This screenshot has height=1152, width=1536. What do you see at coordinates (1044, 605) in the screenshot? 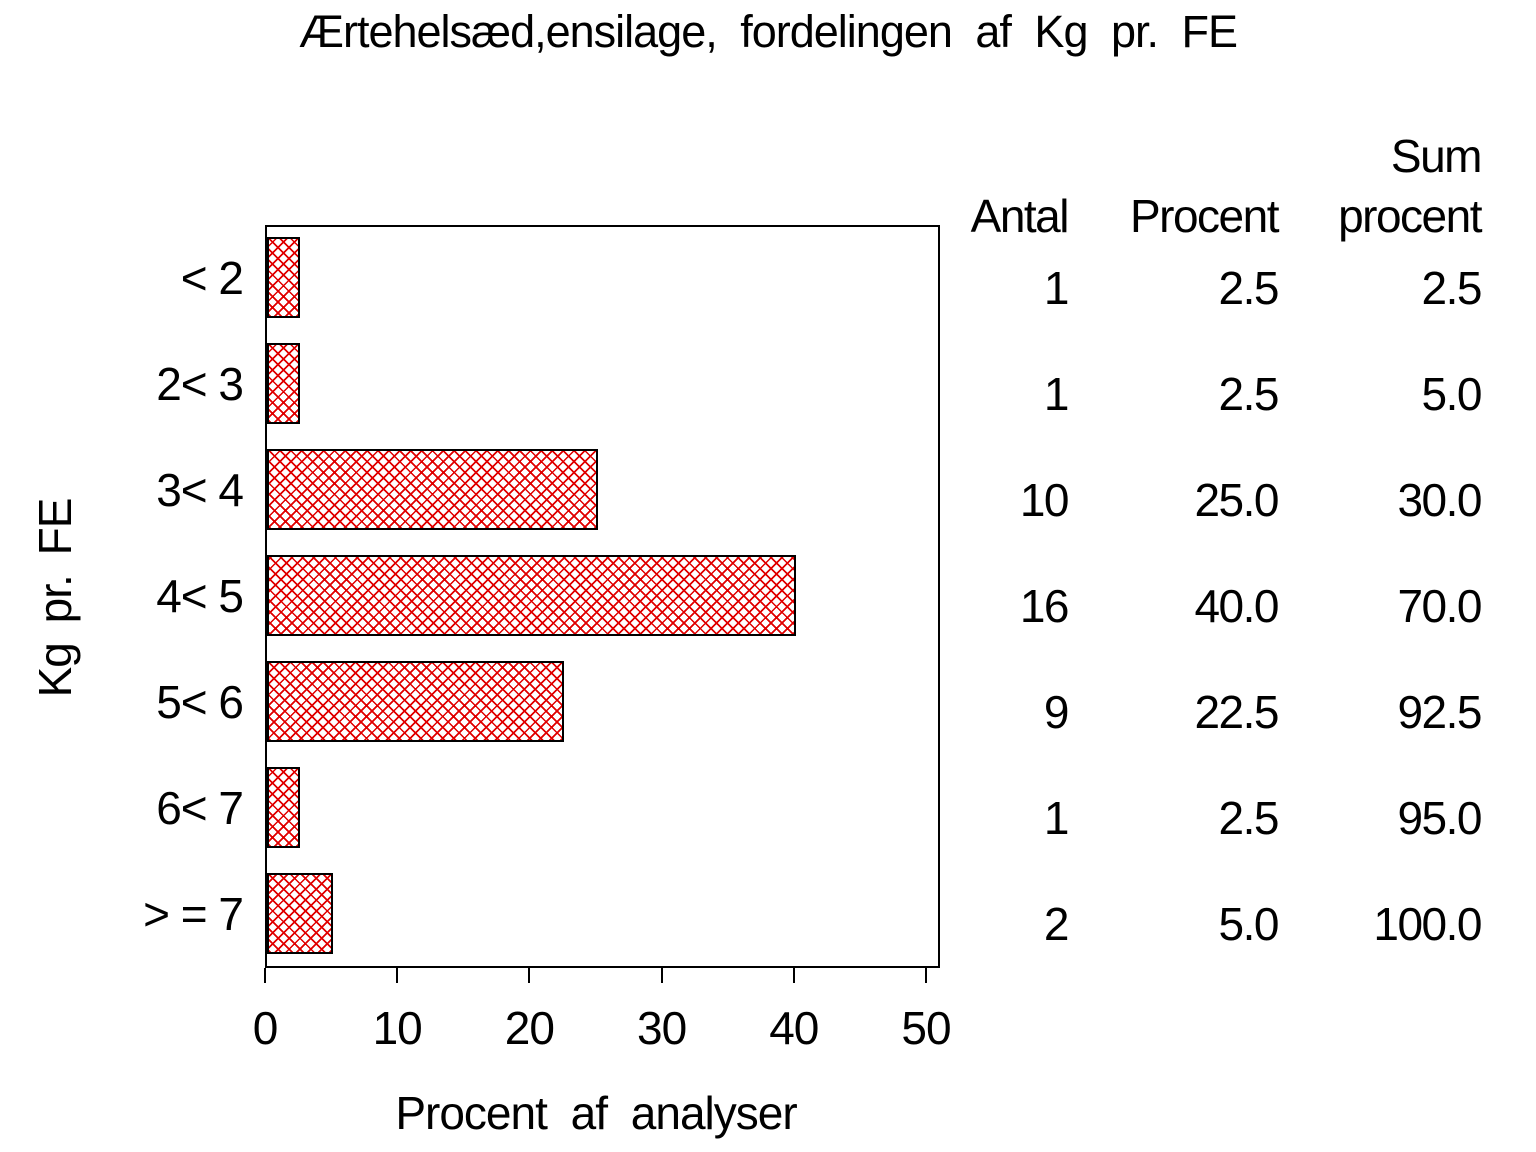
I see `table-cell-antal: 16` at bounding box center [1044, 605].